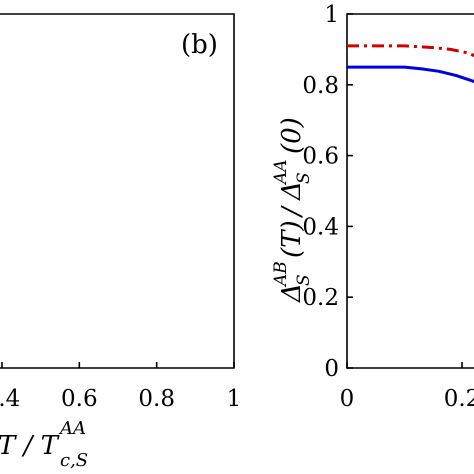 The image size is (474, 474). What do you see at coordinates (347, 399) in the screenshot?
I see `right-x-tick-label: 0` at bounding box center [347, 399].